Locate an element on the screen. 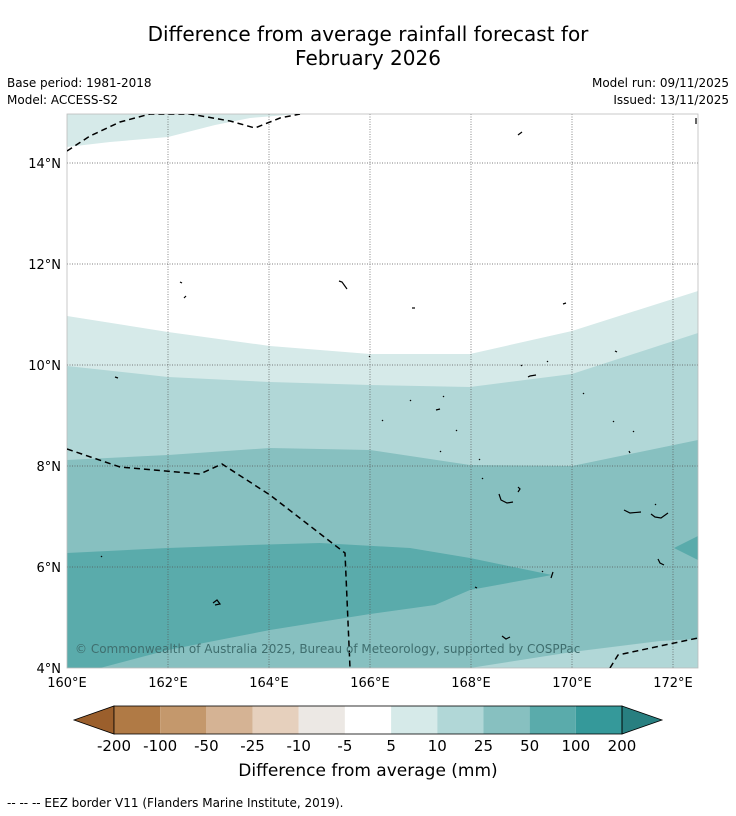 This screenshot has width=736, height=816. latitude-label: 8°N is located at coordinates (49, 467).